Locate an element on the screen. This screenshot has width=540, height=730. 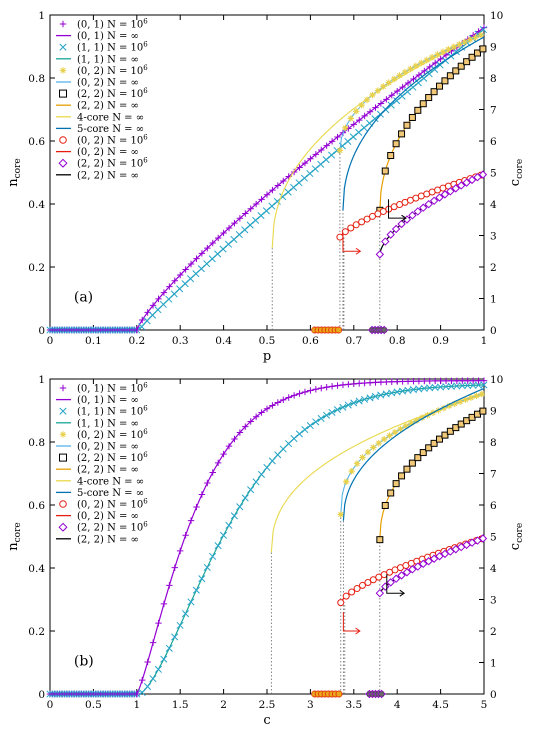
legend-label-text: (0, 1) N = ∞ is located at coordinates (108, 36).